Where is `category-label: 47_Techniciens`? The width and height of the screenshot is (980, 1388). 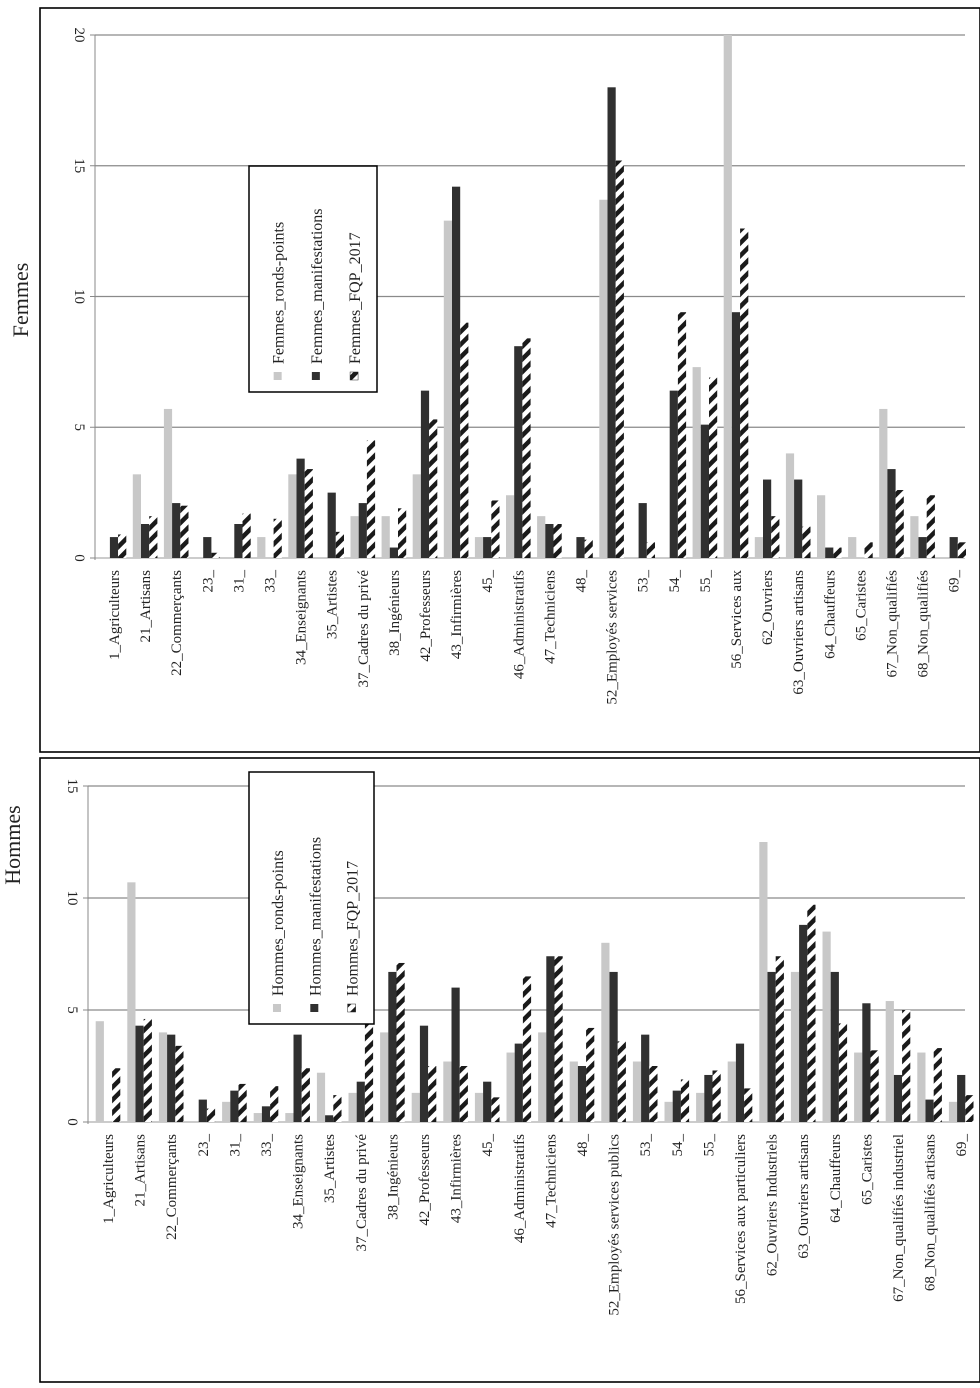
category-label: 47_Techniciens is located at coordinates (550, 617).